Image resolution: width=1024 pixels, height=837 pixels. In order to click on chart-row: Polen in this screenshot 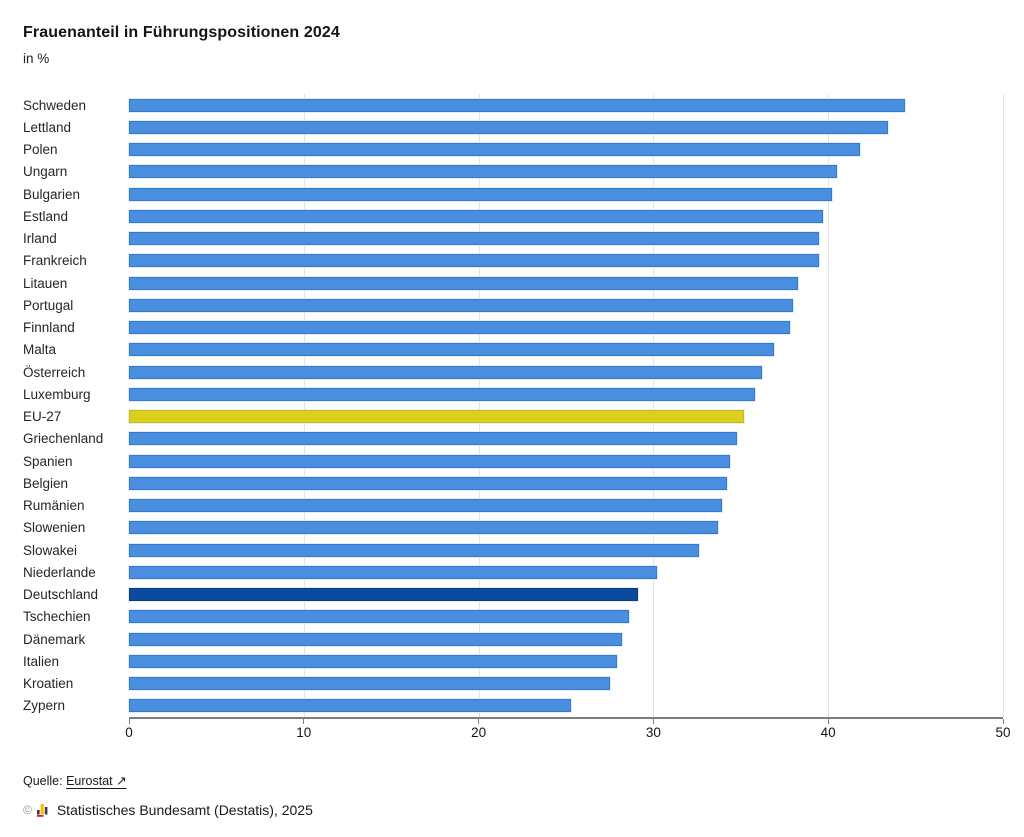, I will do `click(501, 150)`.